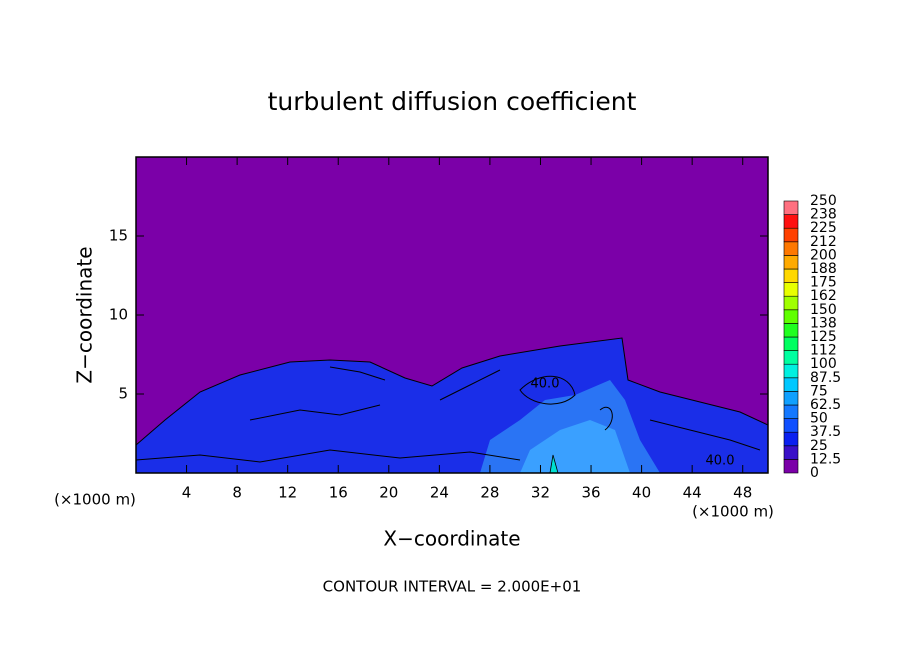  Describe the element at coordinates (237, 493) in the screenshot. I see `x-tick-label: 8` at that location.